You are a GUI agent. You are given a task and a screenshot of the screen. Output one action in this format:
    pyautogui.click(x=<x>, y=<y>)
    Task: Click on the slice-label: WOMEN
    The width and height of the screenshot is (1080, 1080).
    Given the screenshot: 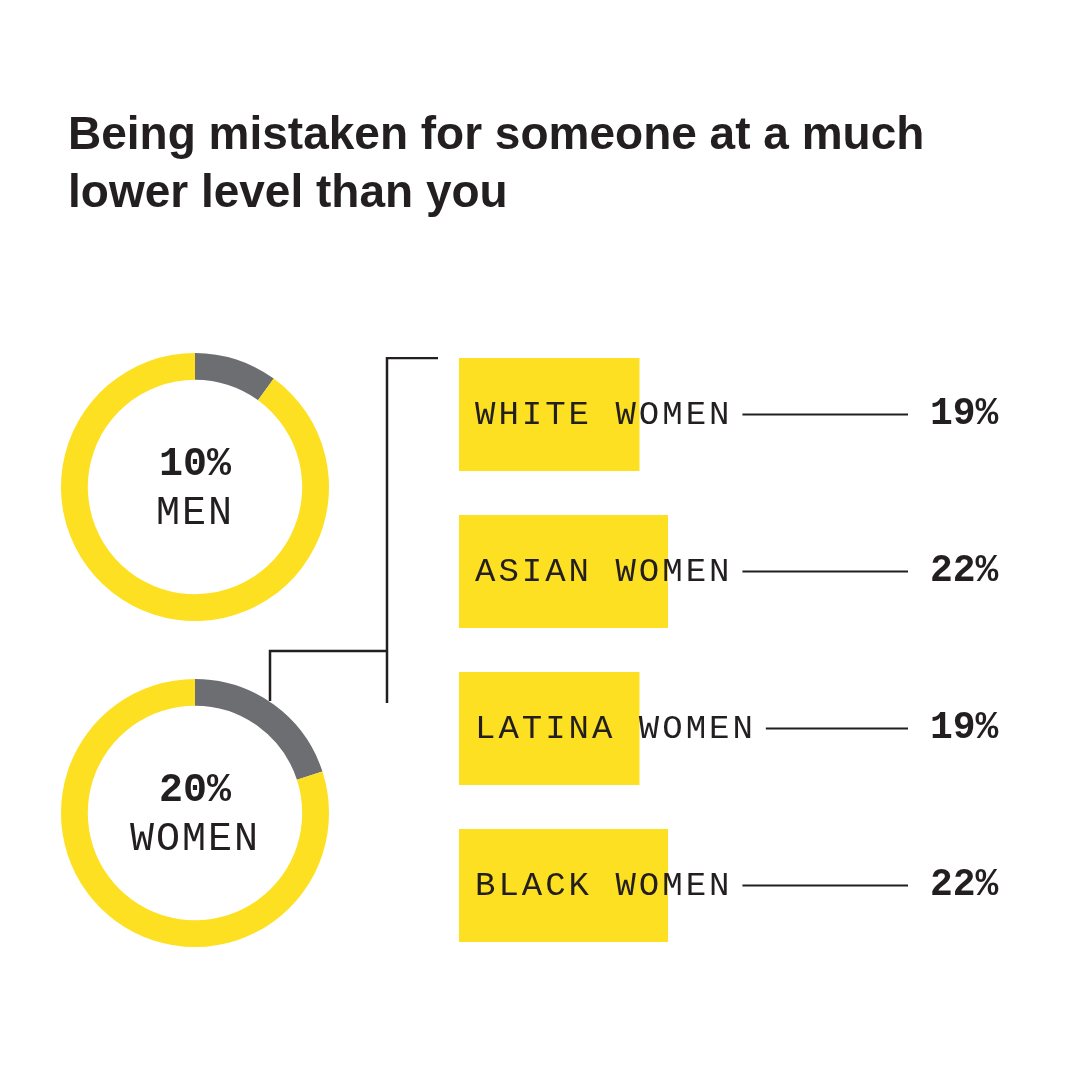 What is the action you would take?
    pyautogui.click(x=195, y=839)
    